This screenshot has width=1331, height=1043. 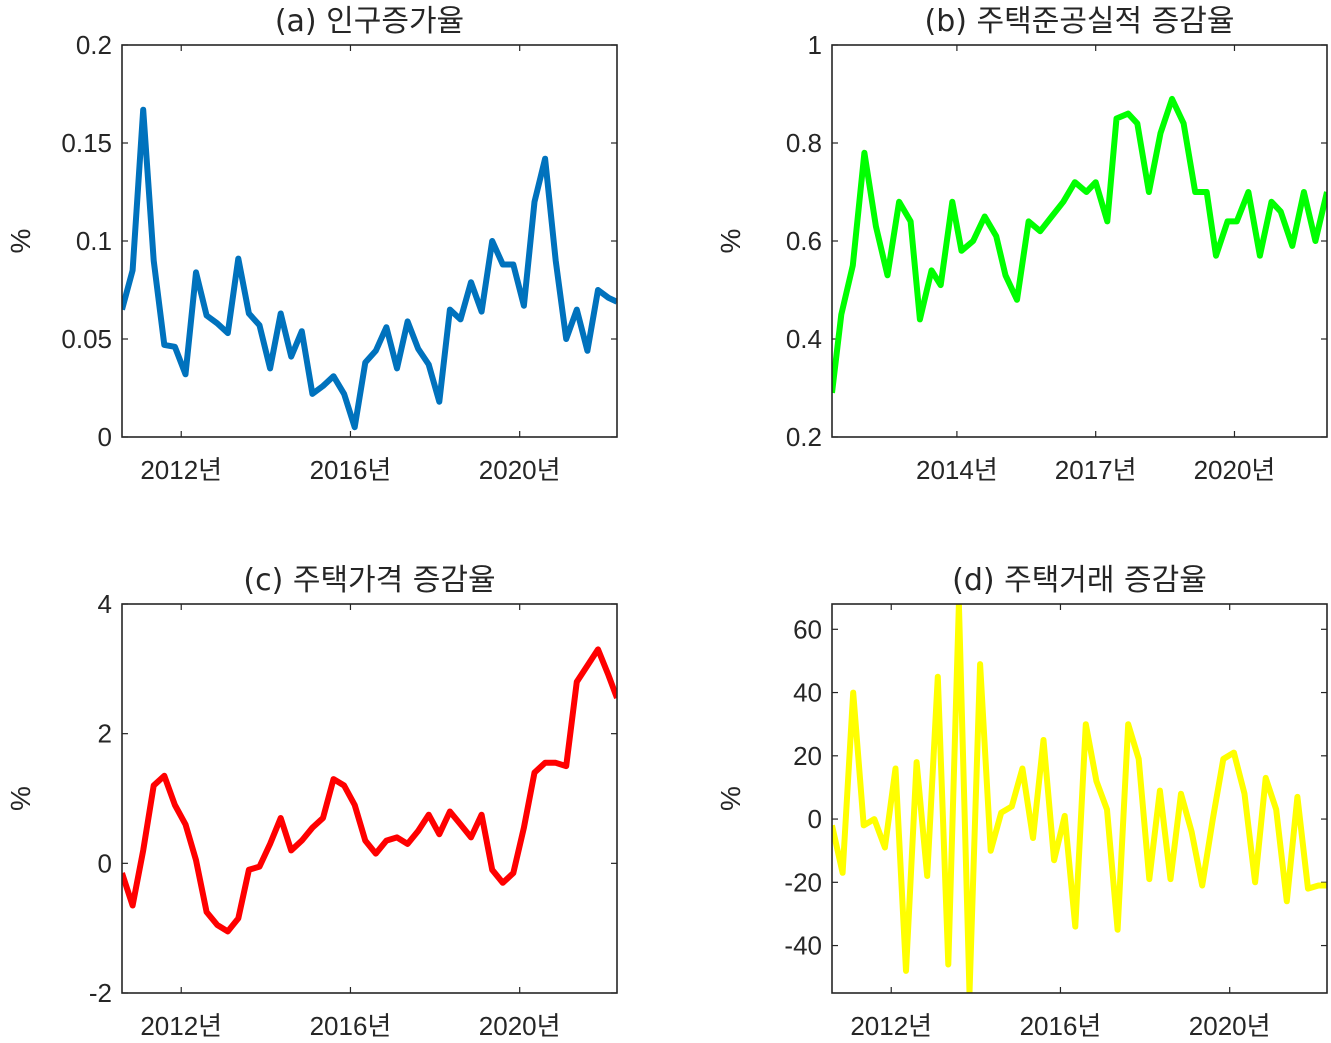 I want to click on y-tick-label: 60, so click(x=807, y=629).